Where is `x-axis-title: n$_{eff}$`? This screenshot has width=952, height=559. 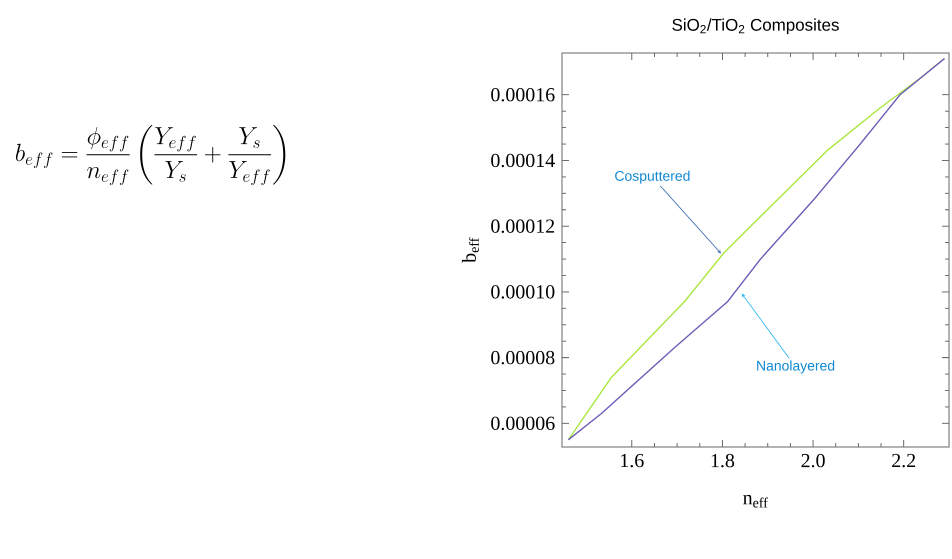
x-axis-title: n$_{eff}$ is located at coordinates (755, 501).